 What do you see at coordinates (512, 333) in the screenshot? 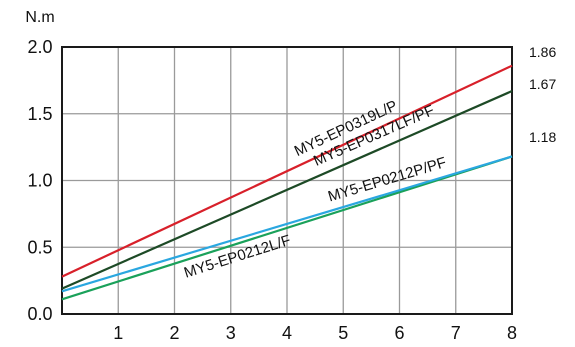
I see `x-tick-label: 8` at bounding box center [512, 333].